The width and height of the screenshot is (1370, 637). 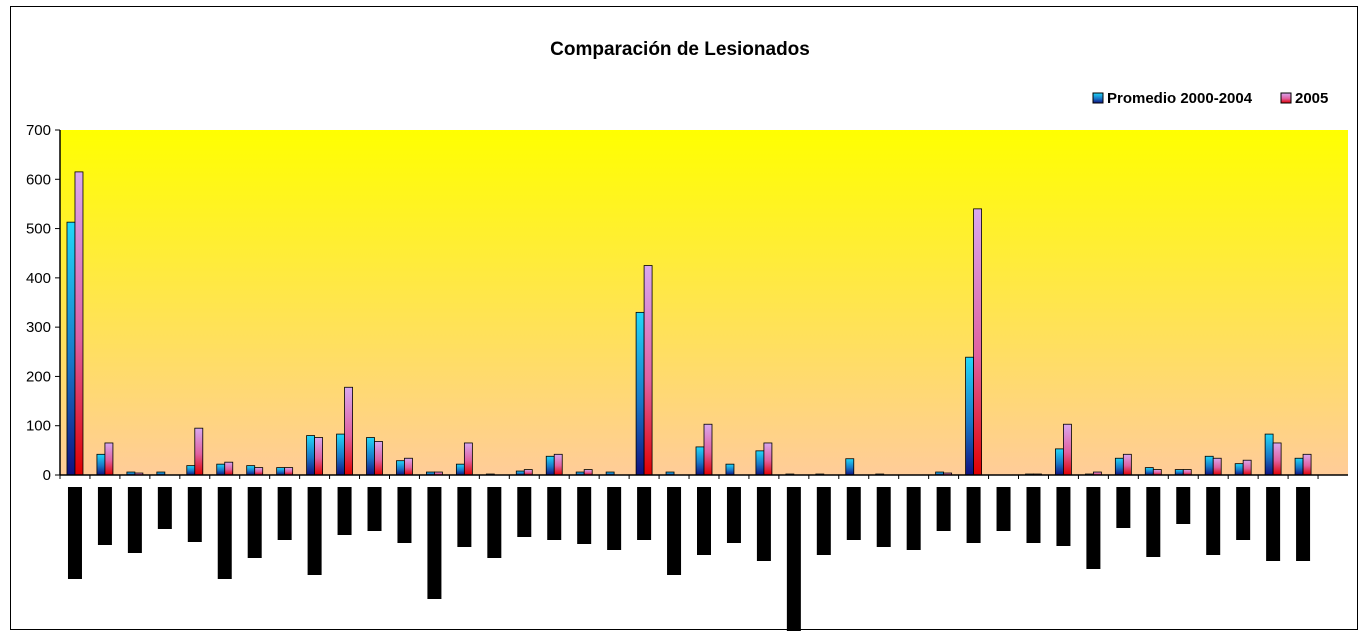 I want to click on legend-label-series-2: 2005, so click(x=1311, y=98).